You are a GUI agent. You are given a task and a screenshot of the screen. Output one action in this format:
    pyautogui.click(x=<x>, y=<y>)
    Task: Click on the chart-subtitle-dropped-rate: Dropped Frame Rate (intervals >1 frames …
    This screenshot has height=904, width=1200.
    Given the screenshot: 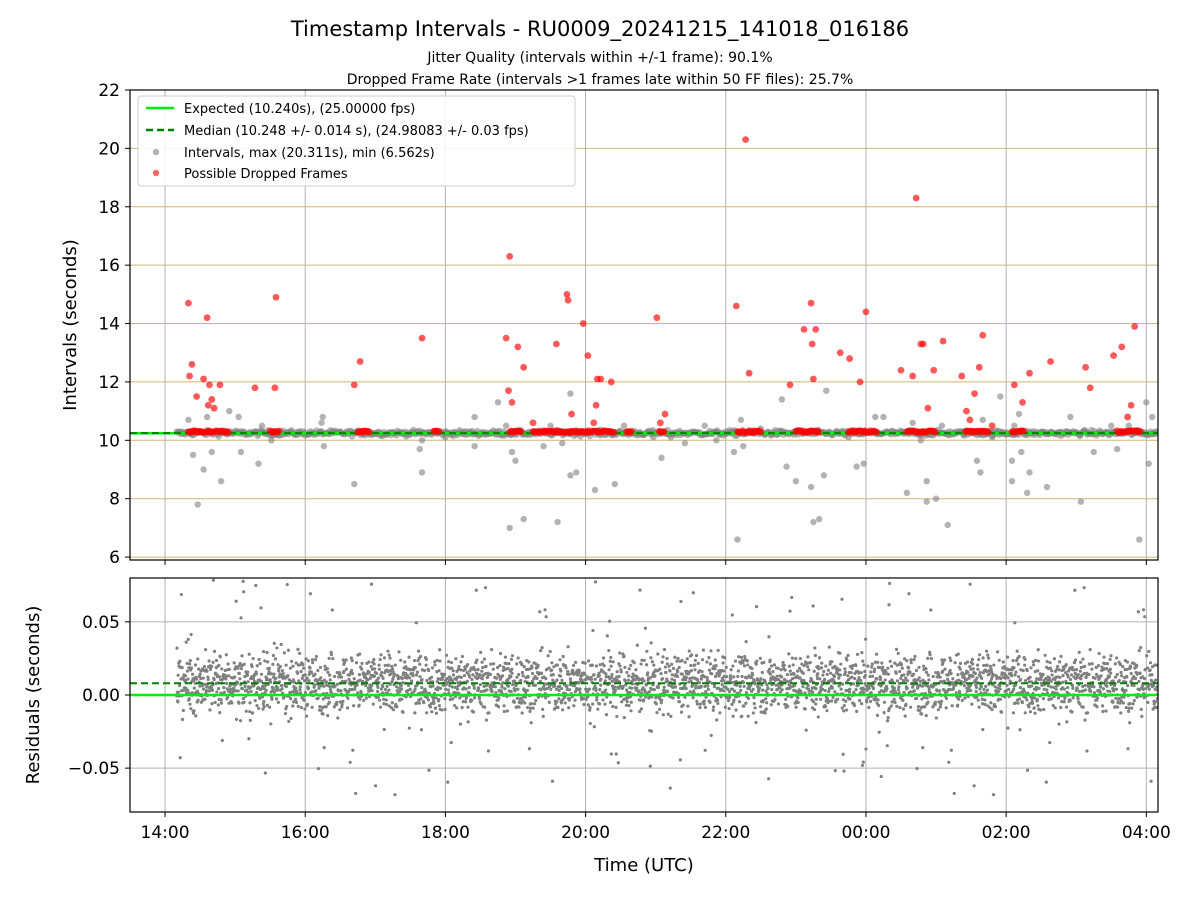 What is the action you would take?
    pyautogui.click(x=600, y=80)
    